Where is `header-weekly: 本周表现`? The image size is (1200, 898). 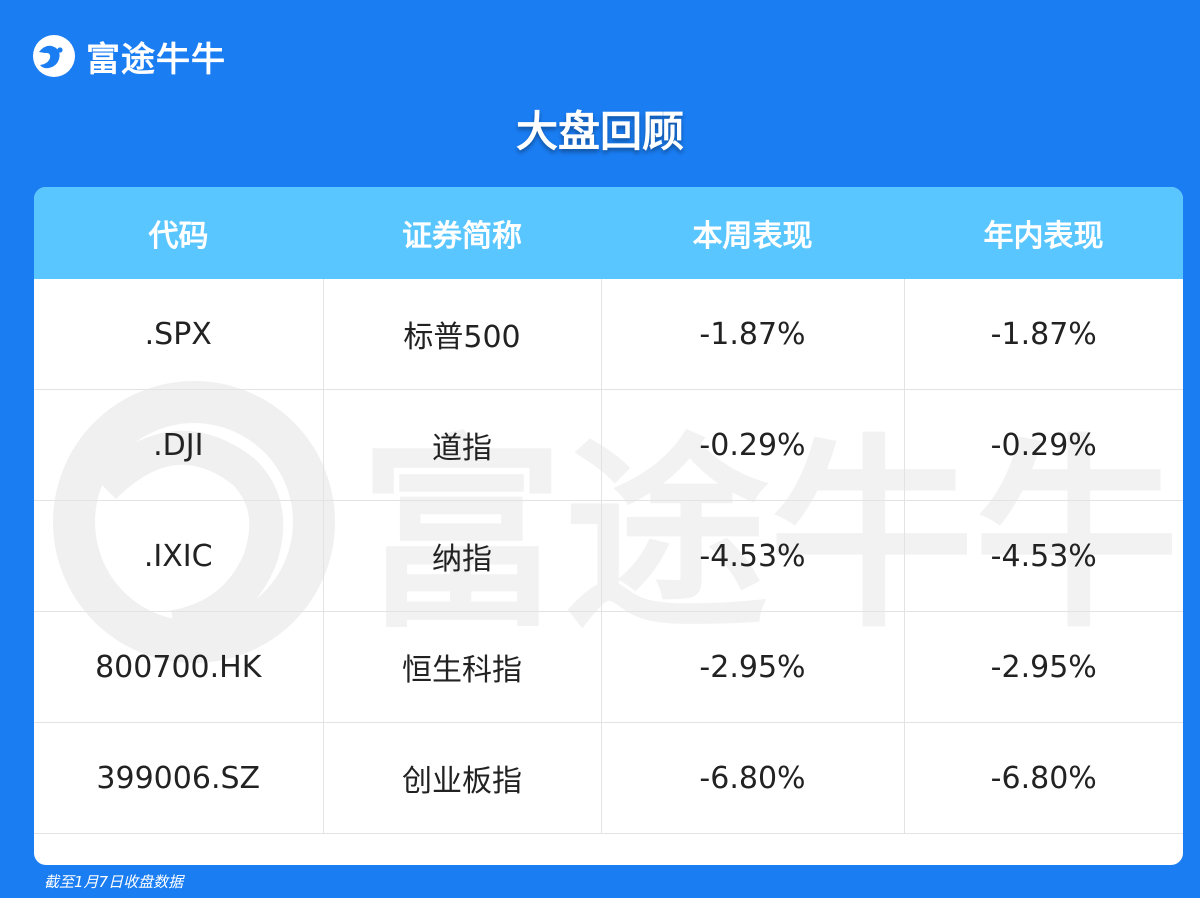 header-weekly: 本周表现 is located at coordinates (752, 233).